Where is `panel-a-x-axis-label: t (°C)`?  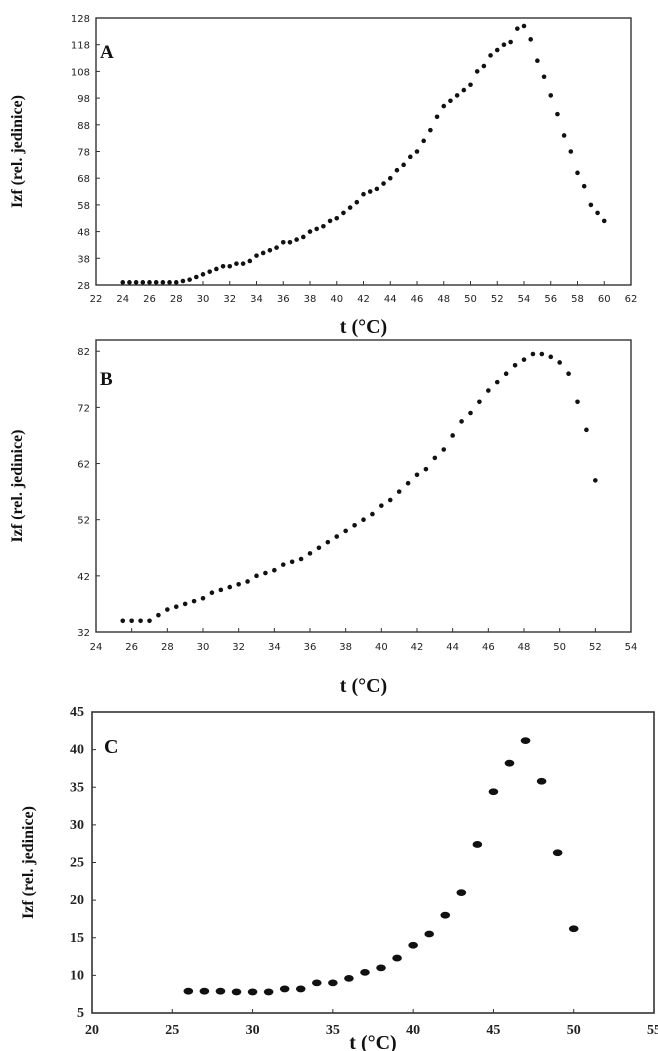
panel-a-x-axis-label: t (°C) is located at coordinates (363, 327).